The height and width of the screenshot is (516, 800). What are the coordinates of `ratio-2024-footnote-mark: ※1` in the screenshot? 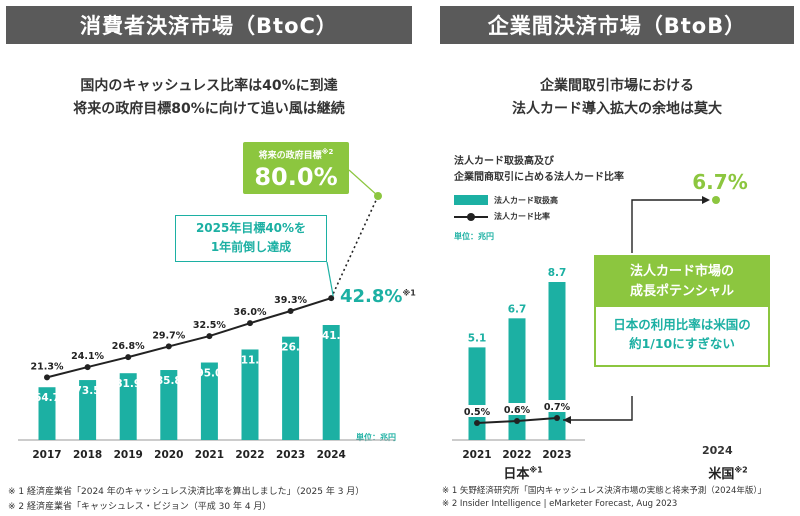 It's located at (409, 293).